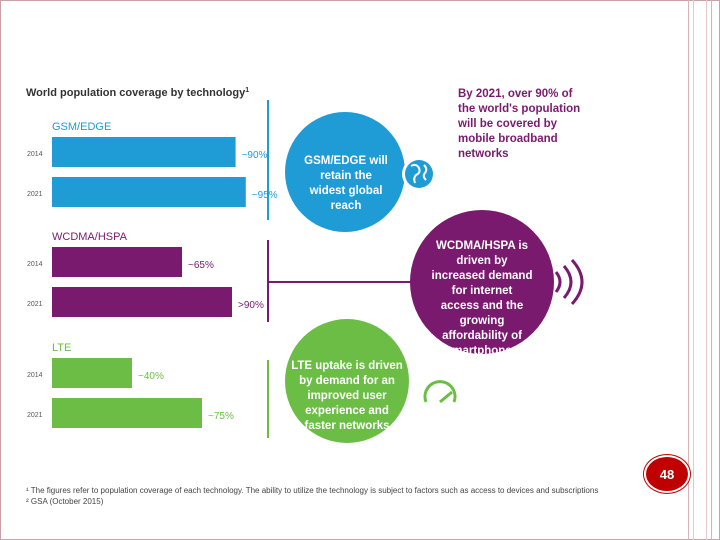 The width and height of the screenshot is (720, 540). What do you see at coordinates (265, 195) in the screenshot?
I see `bar-value-label-0-1: ~95%` at bounding box center [265, 195].